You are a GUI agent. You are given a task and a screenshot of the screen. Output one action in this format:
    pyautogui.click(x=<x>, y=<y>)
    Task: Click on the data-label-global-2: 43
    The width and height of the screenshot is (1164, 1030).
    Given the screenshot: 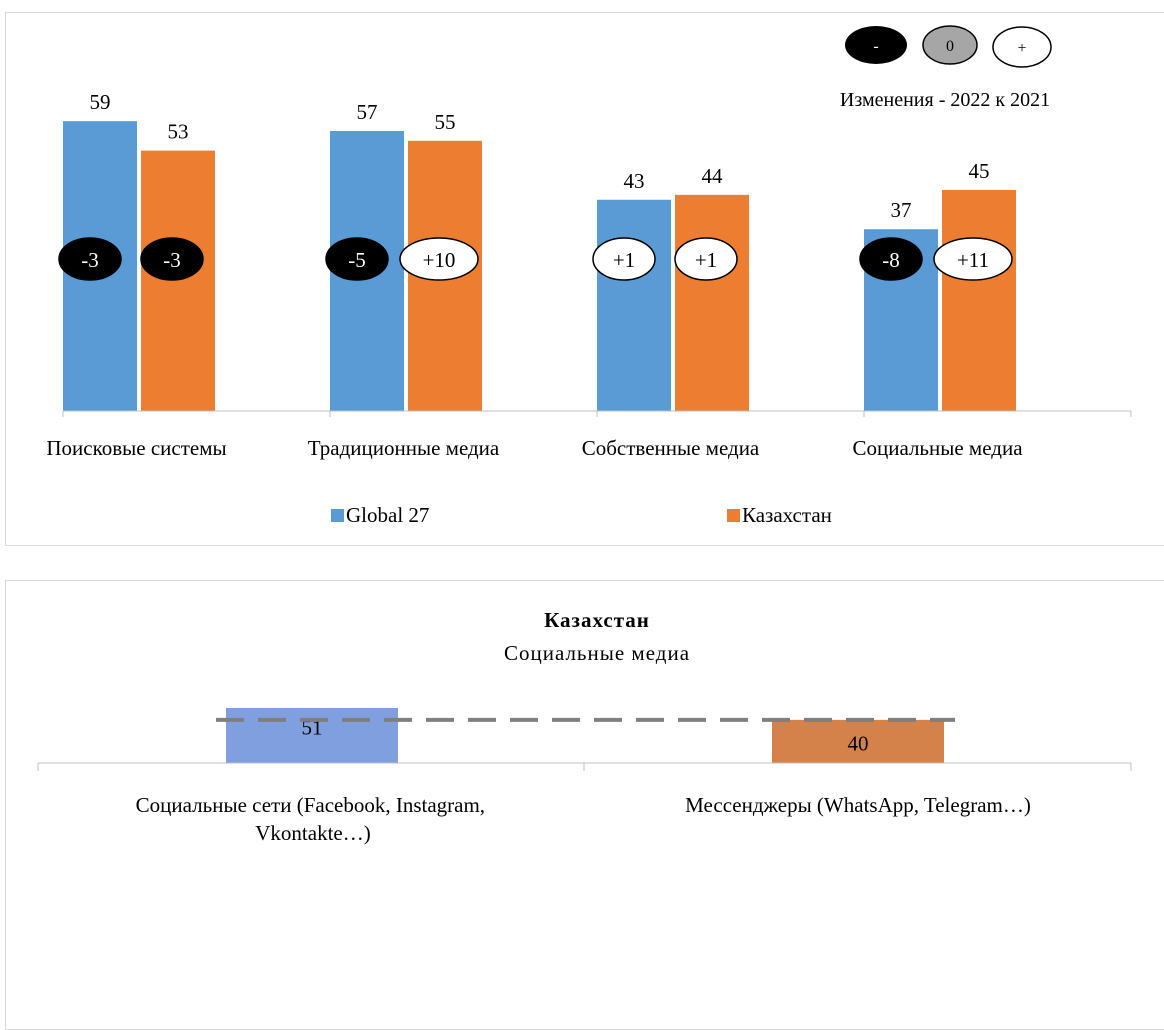 What is the action you would take?
    pyautogui.click(x=634, y=181)
    